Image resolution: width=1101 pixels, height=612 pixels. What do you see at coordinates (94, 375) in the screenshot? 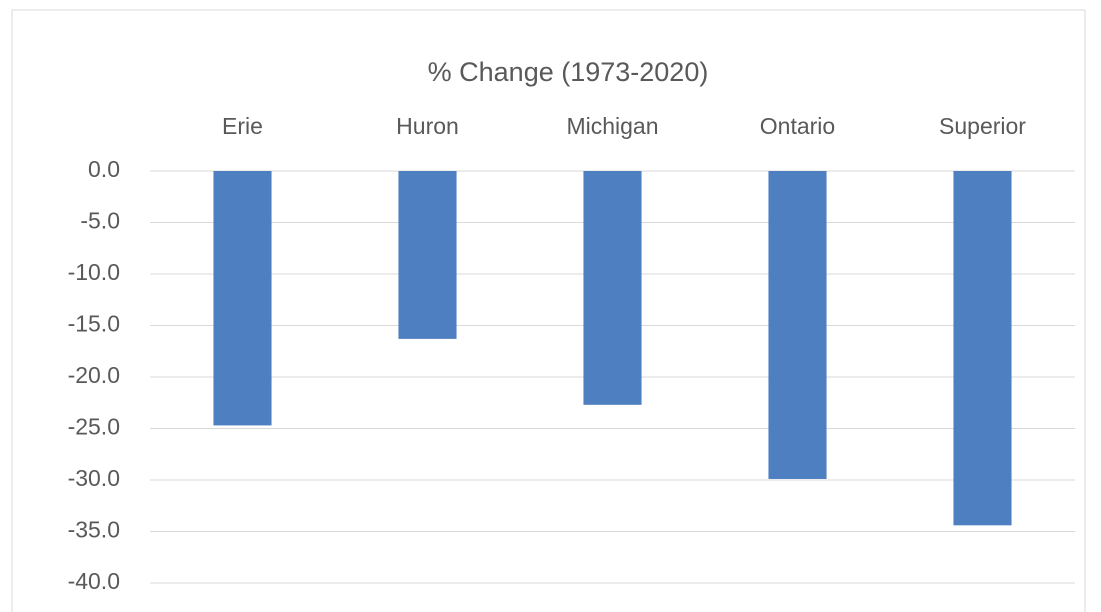
I see `y-tick-label: -20.0` at bounding box center [94, 375].